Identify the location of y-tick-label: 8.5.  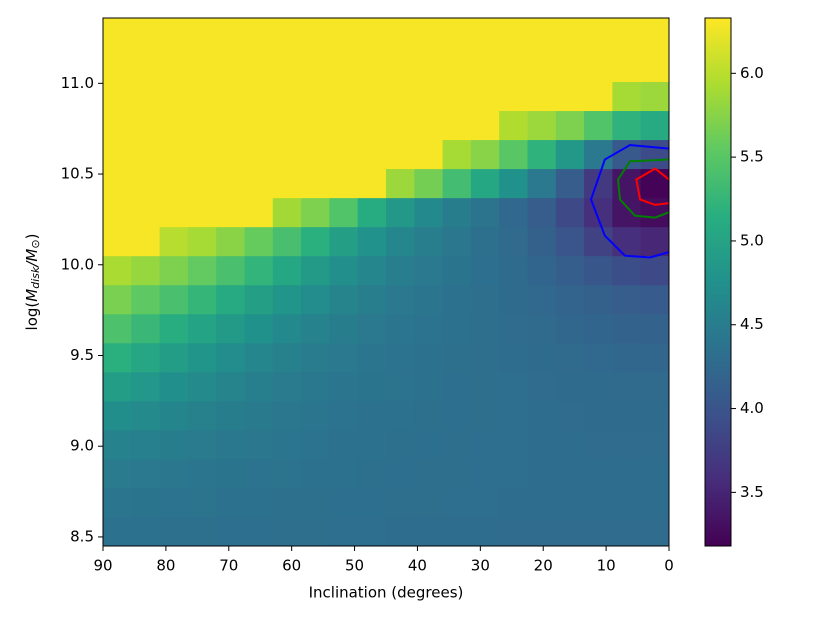
(82, 536).